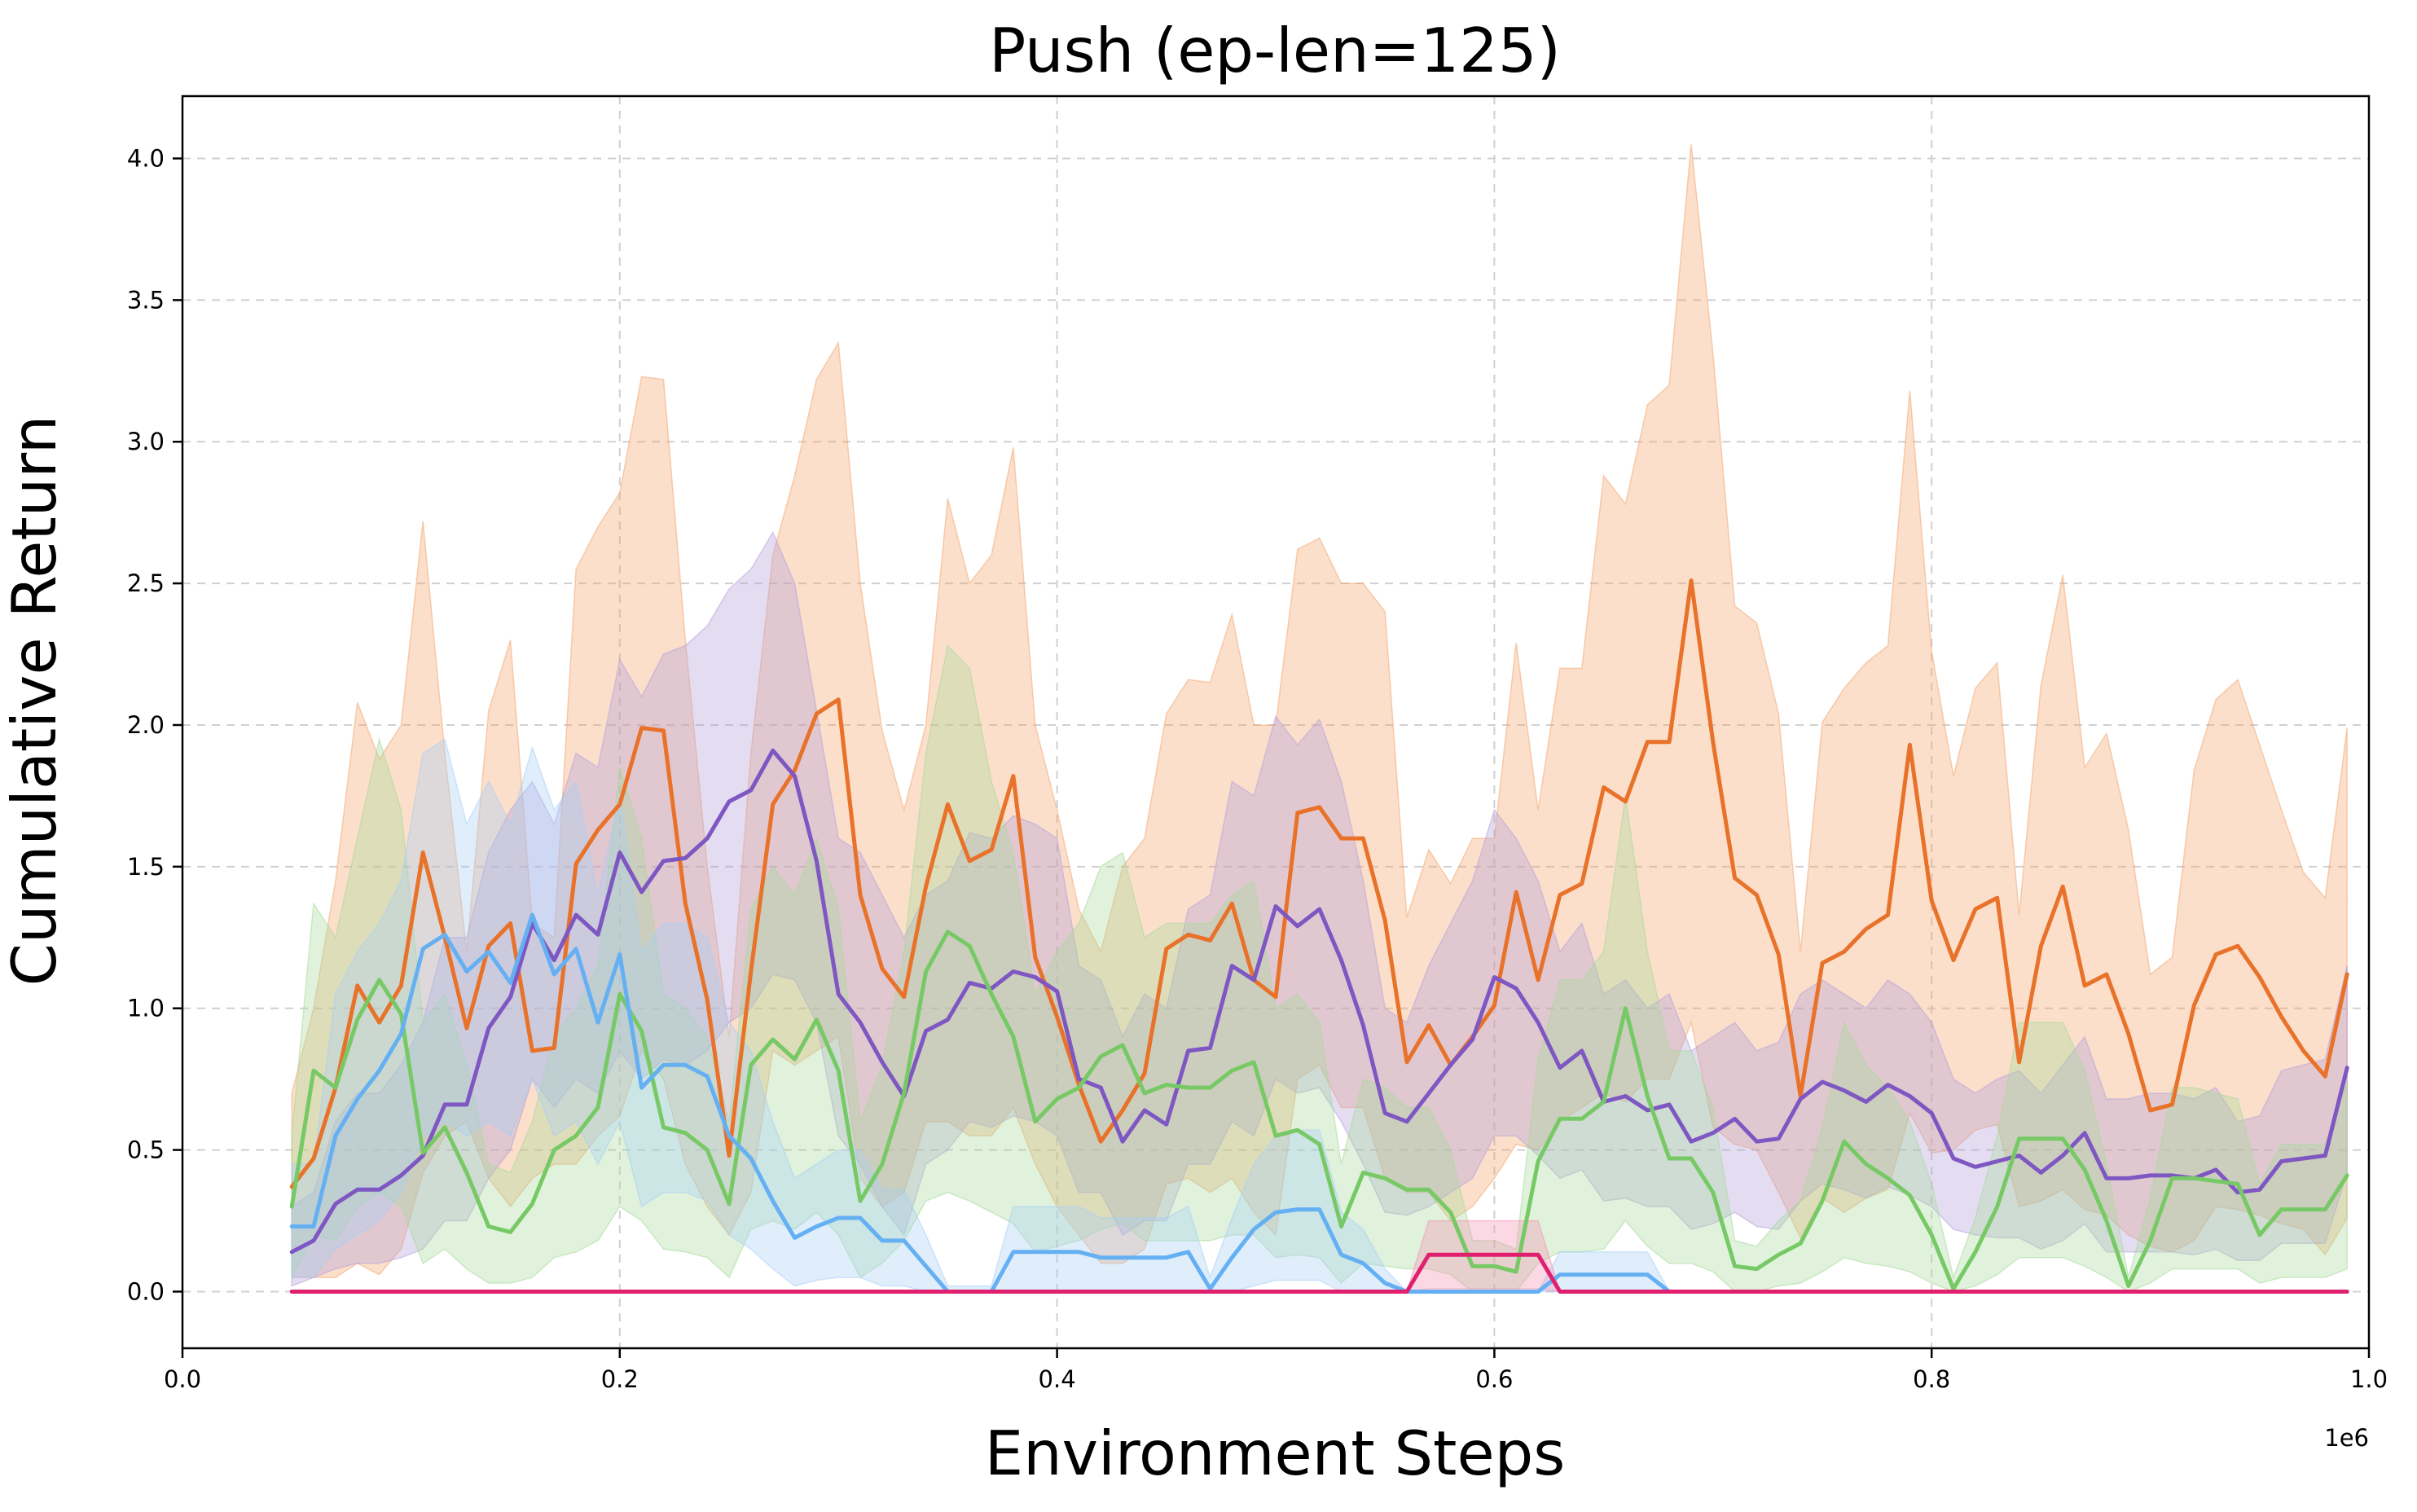 This screenshot has width=2417, height=1512. Describe the element at coordinates (1275, 1453) in the screenshot. I see `x-axis-label: Environment Steps` at that location.